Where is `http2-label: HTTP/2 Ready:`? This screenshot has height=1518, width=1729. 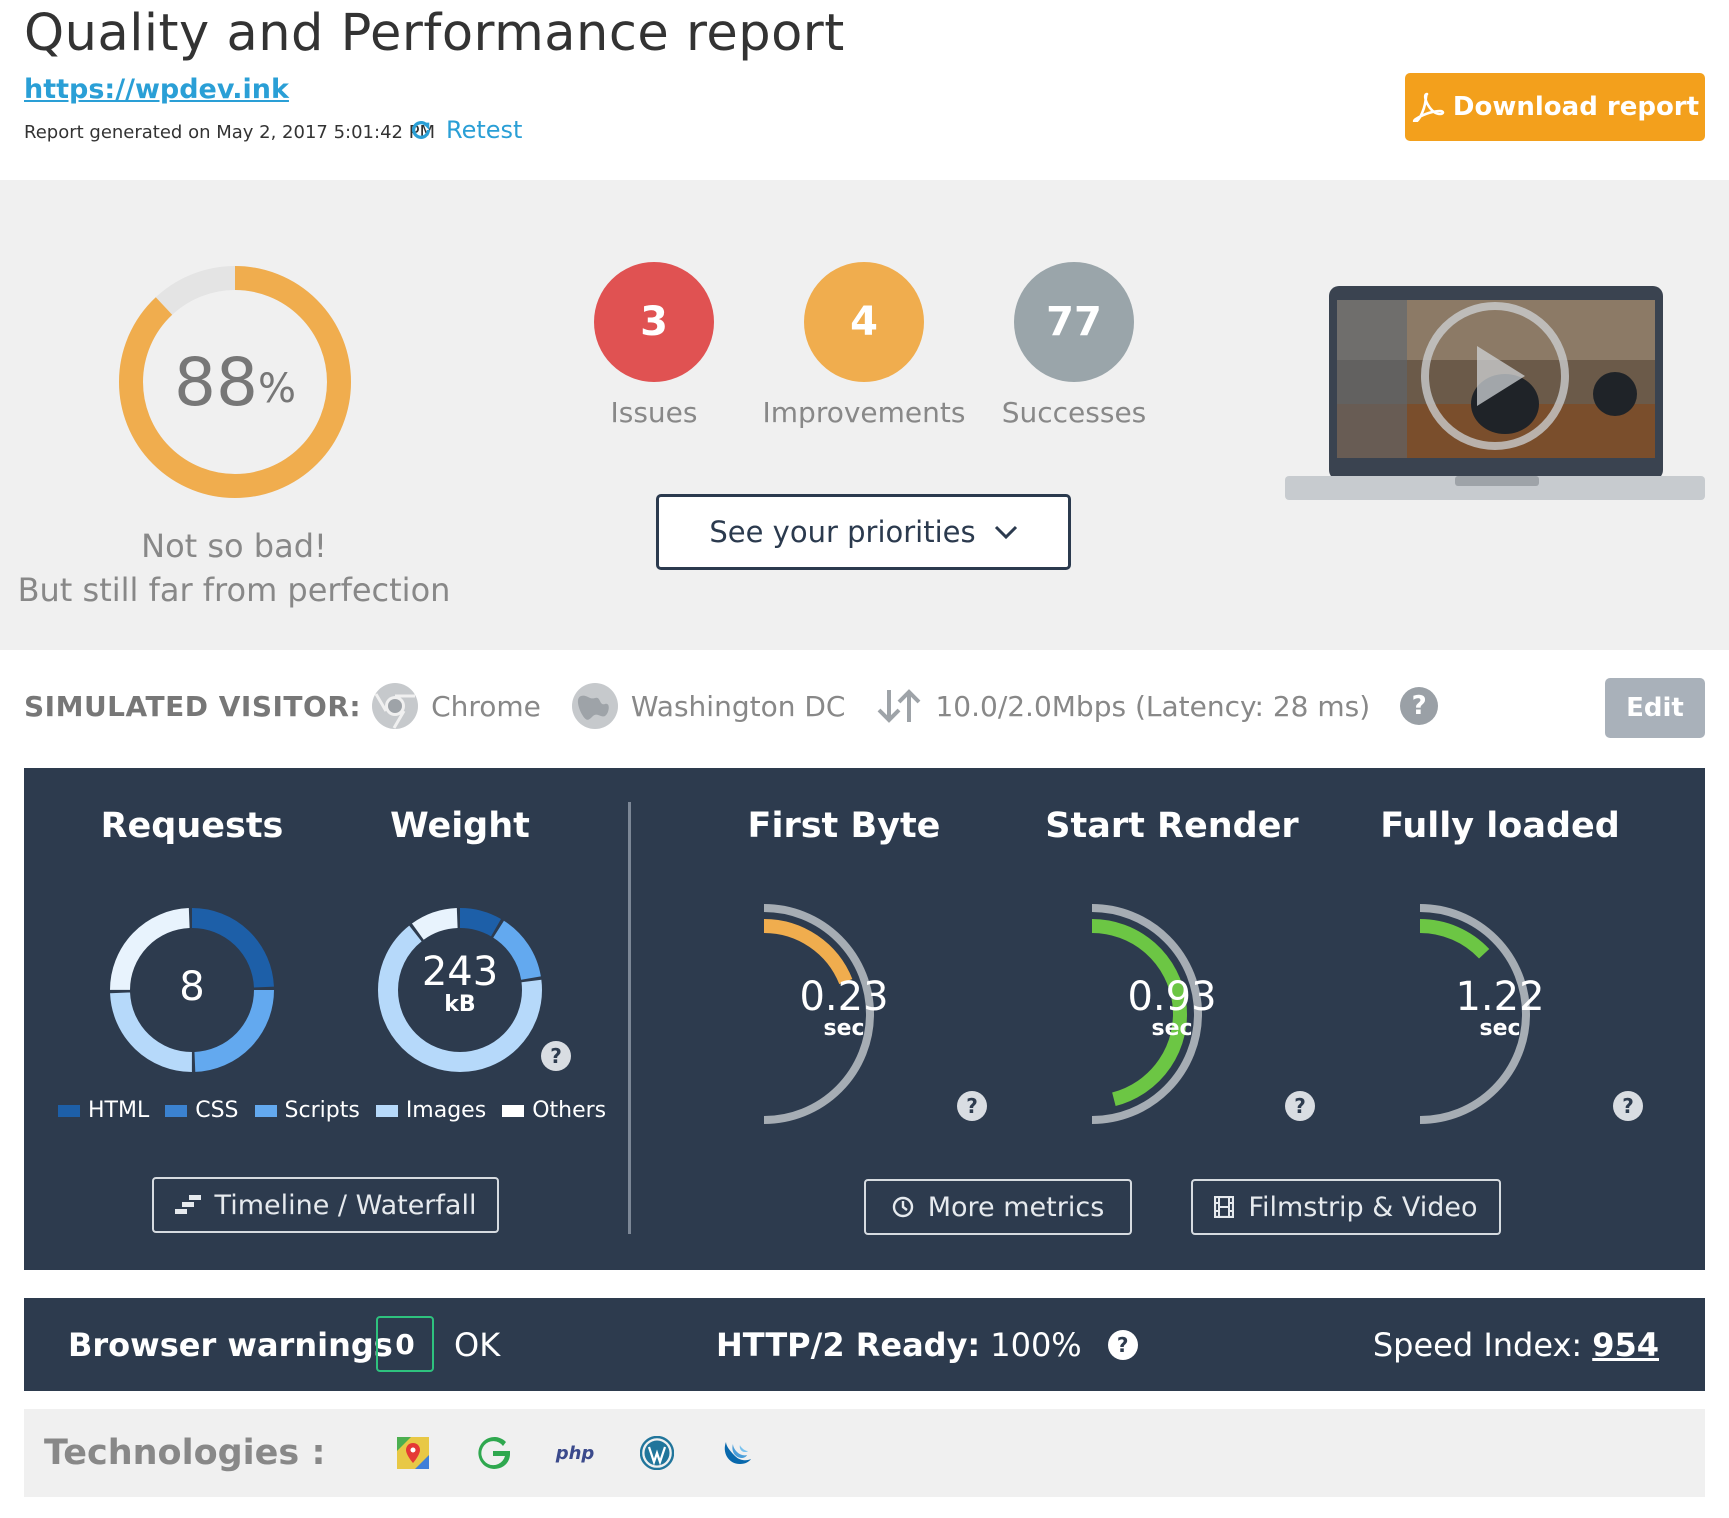 http2-label: HTTP/2 Ready: is located at coordinates (848, 1344).